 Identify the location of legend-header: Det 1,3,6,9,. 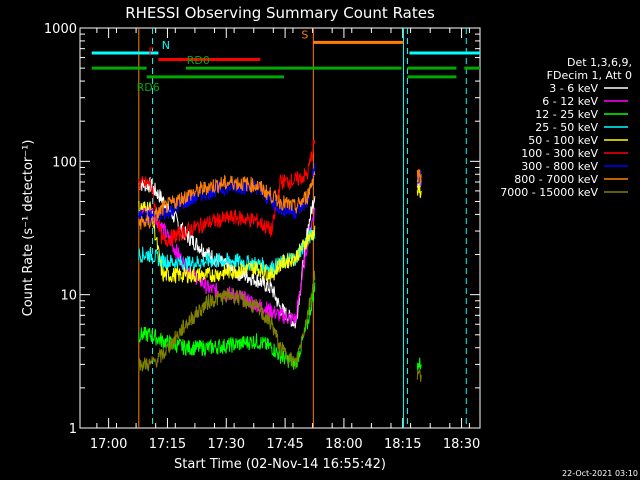
(599, 62).